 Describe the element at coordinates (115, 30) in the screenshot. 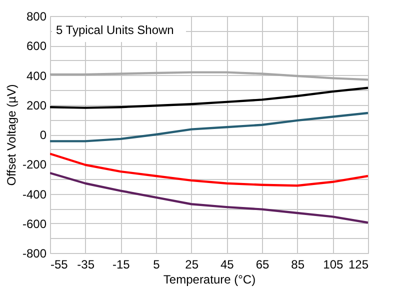

I see `annotation: 5 Typical Units Shown` at that location.